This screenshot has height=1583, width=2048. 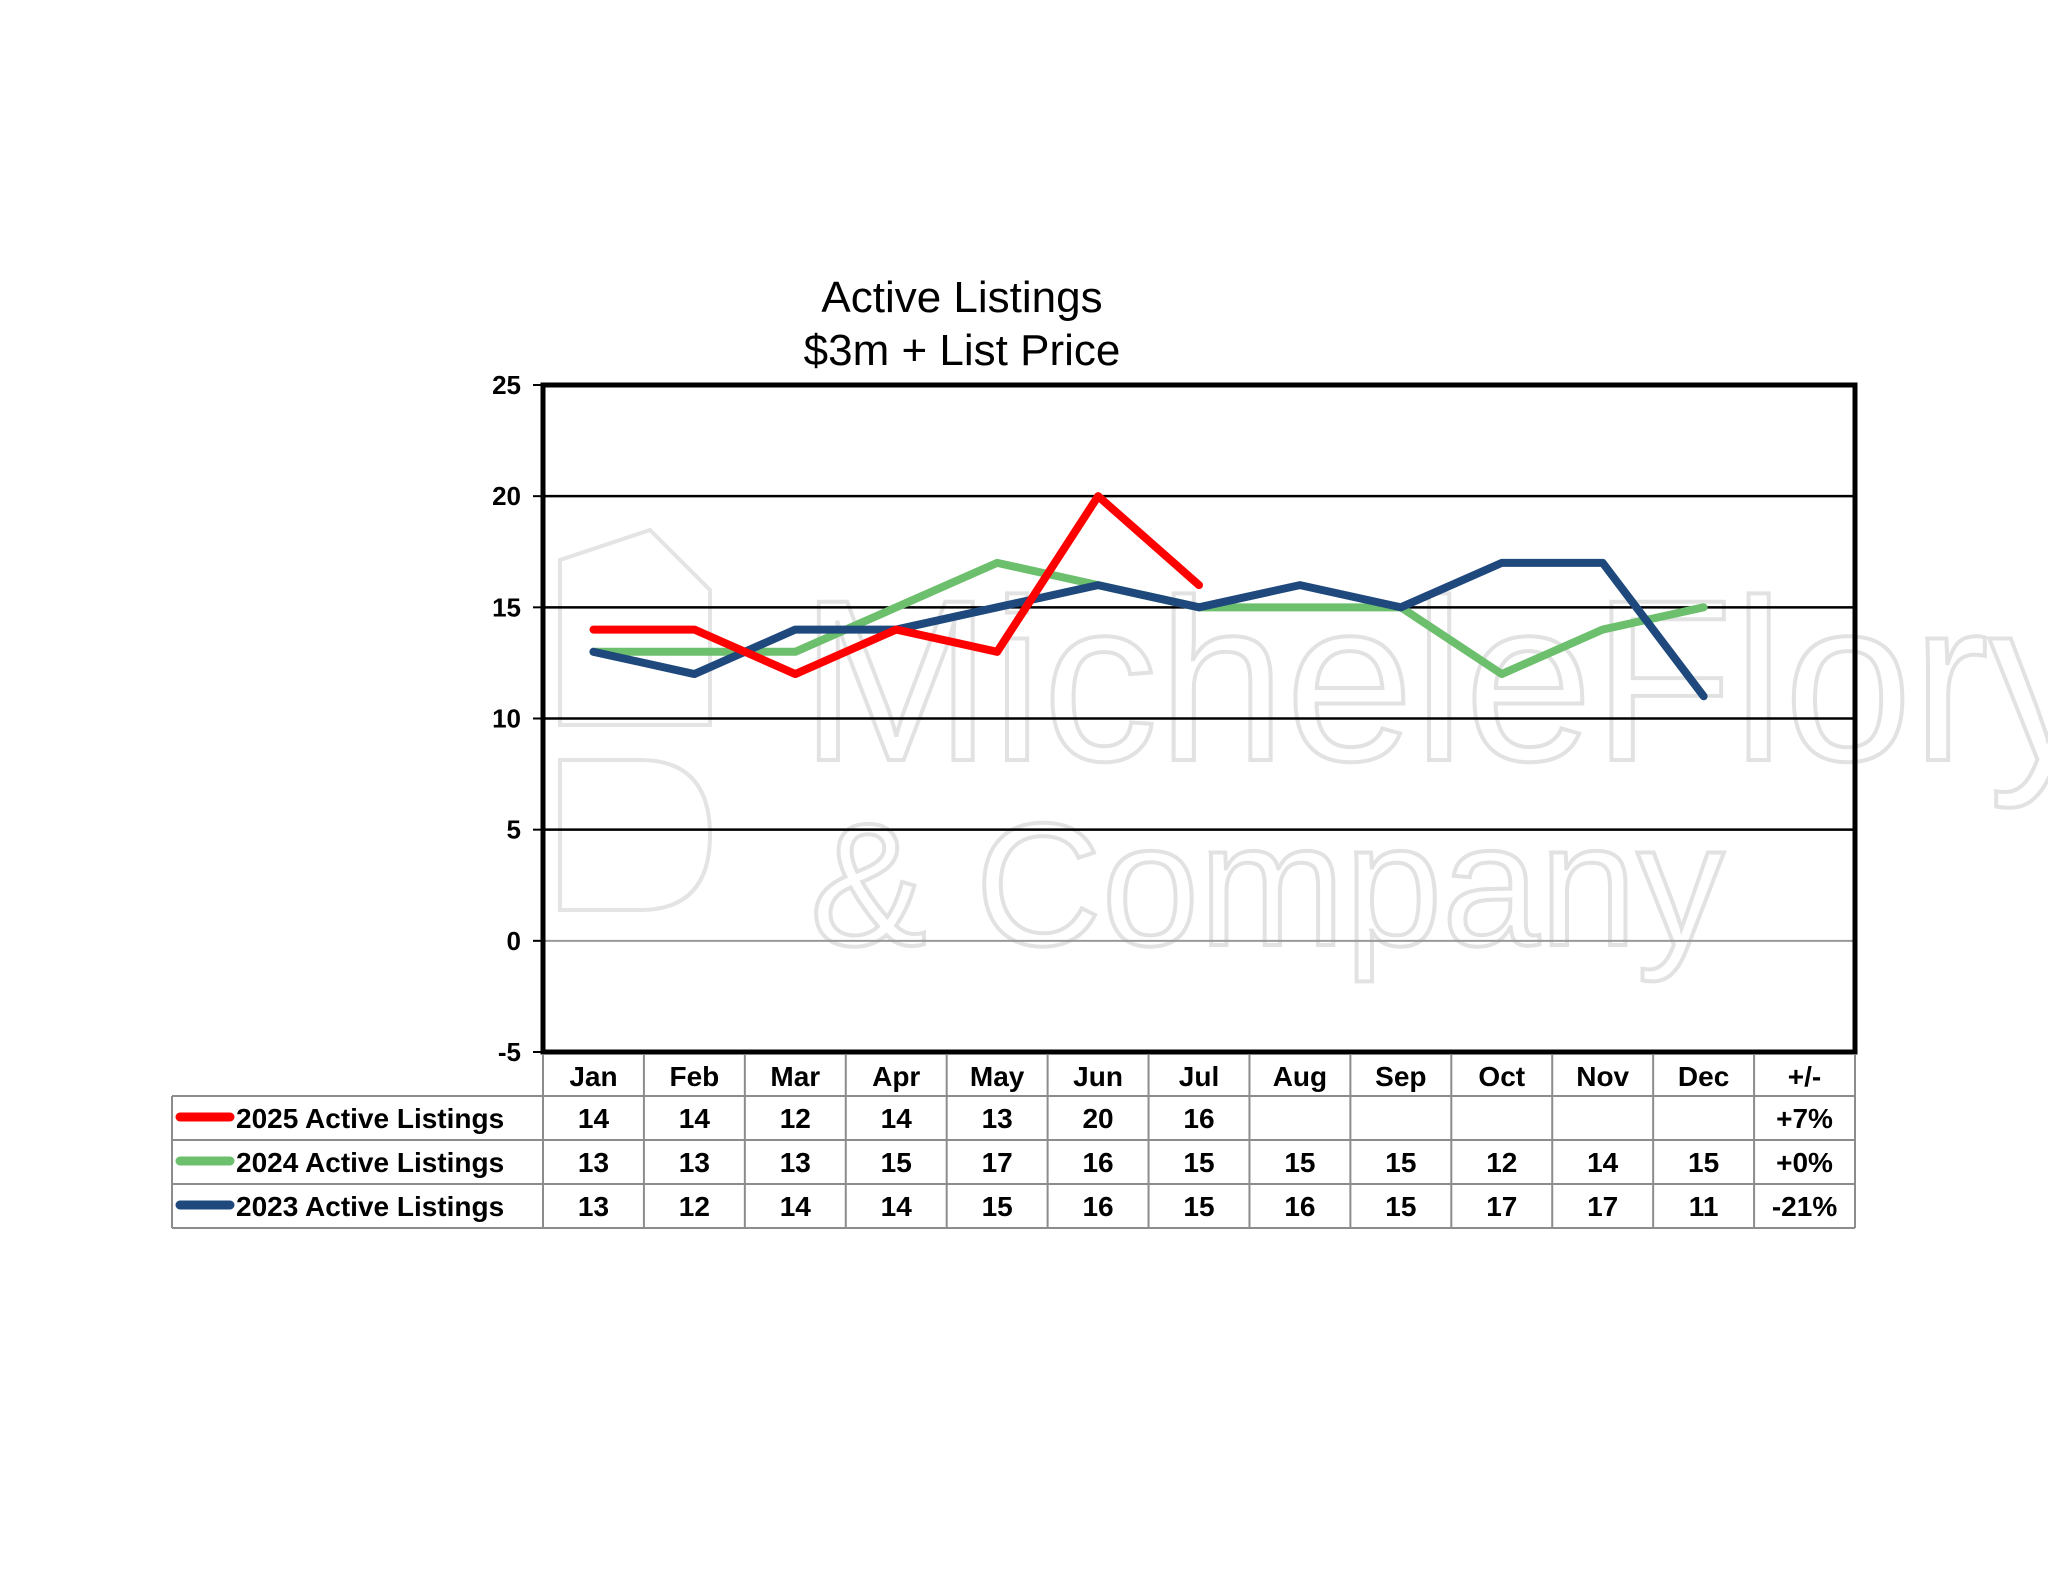 I want to click on legend-label: 2024 Active Listings, so click(x=370, y=1162).